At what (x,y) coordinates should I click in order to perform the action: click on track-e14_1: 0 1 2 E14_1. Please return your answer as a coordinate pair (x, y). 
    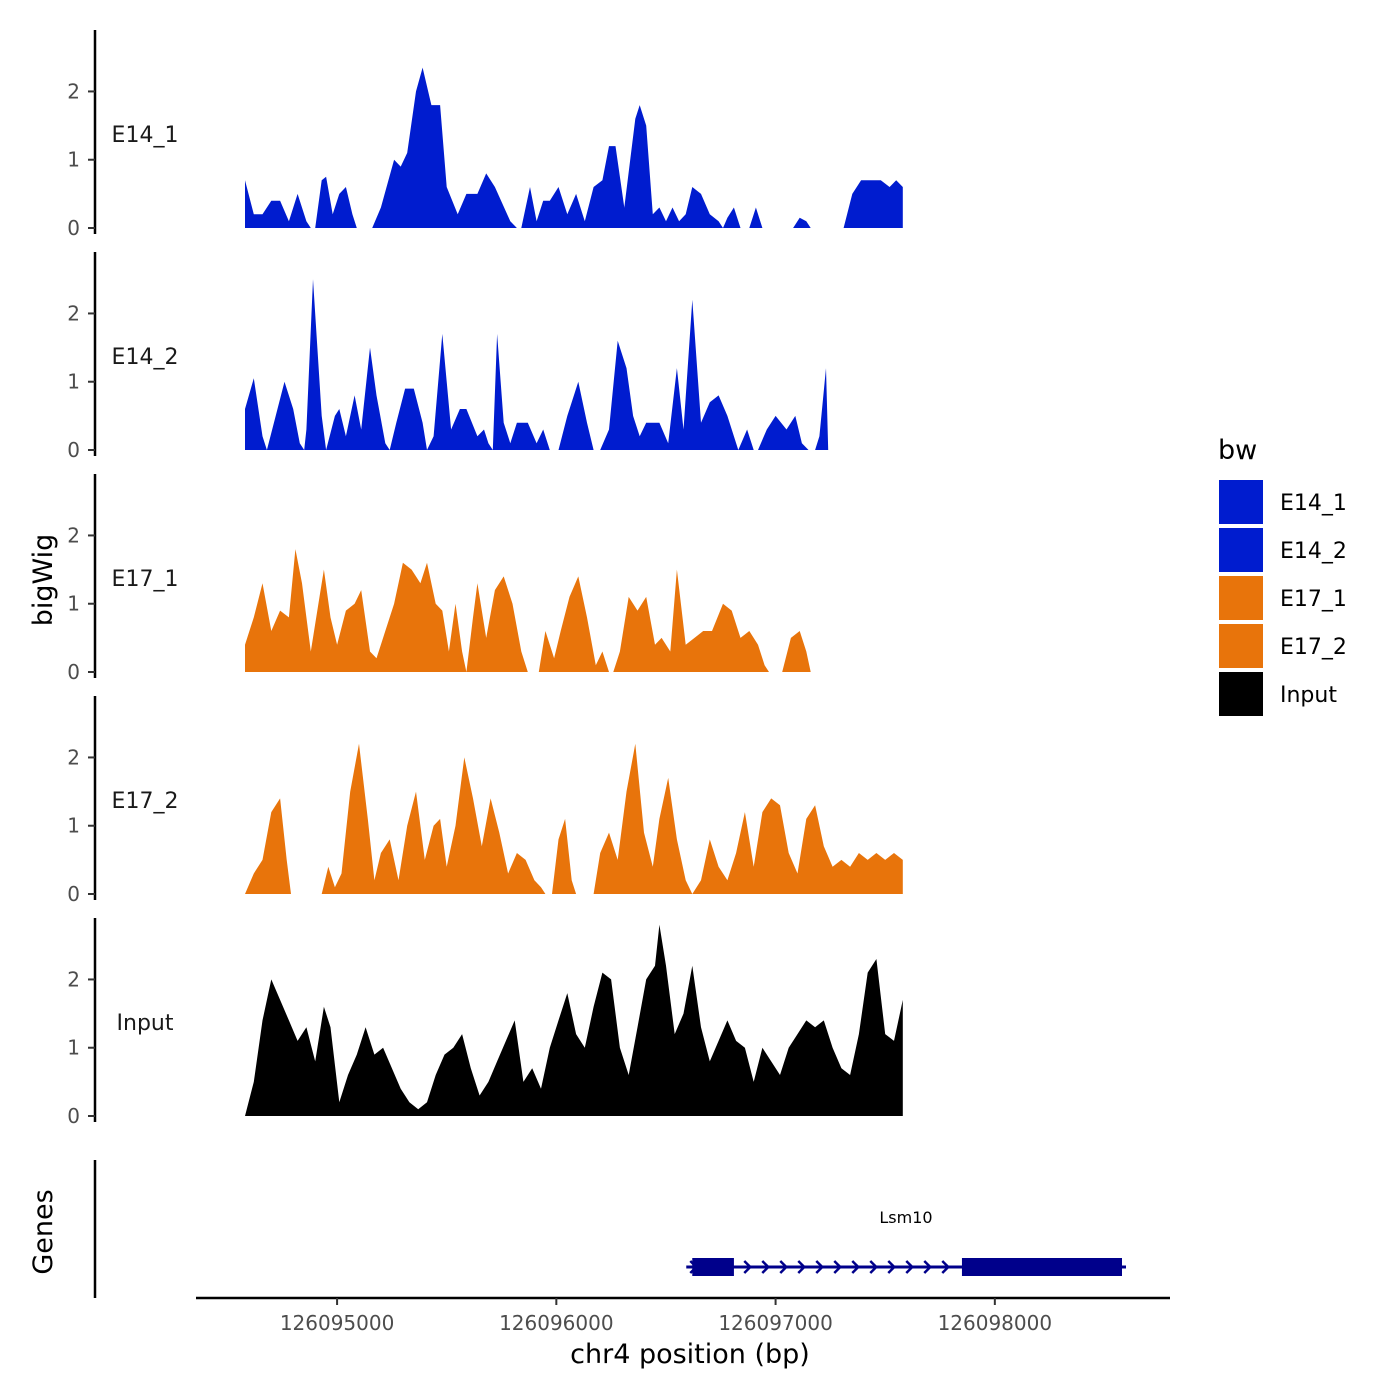
    Looking at the image, I should click on (485, 135).